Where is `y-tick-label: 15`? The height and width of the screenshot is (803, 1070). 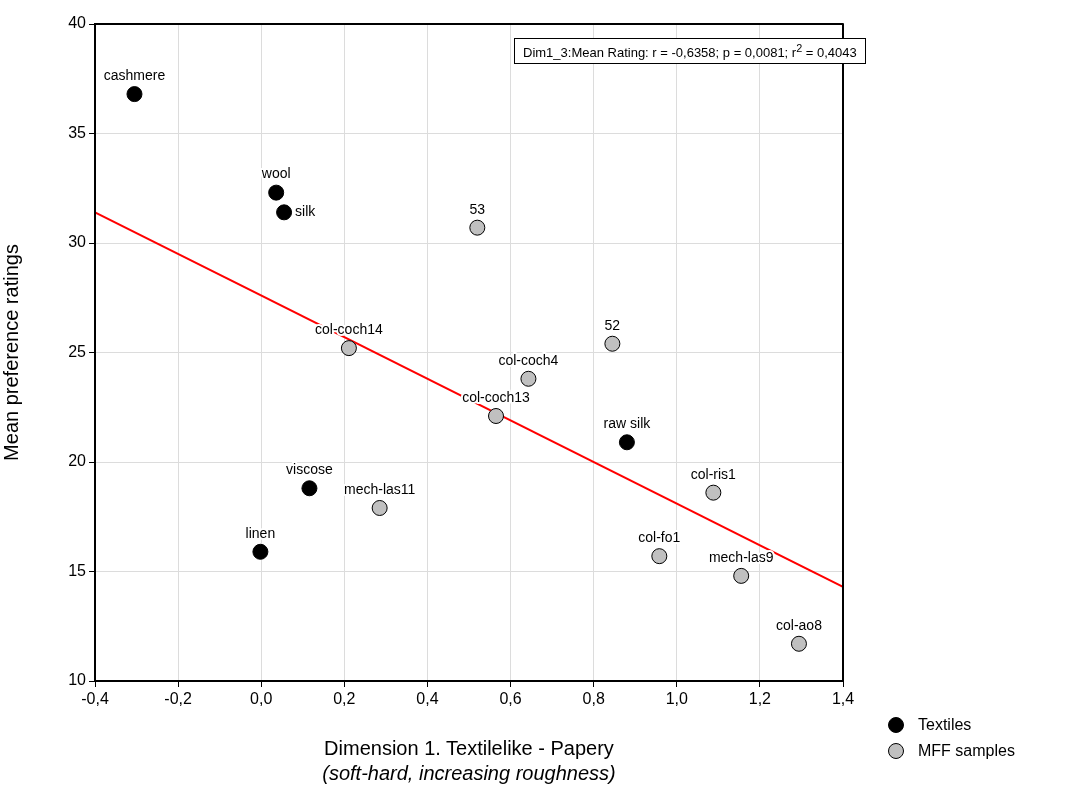
y-tick-label: 15 is located at coordinates (77, 570).